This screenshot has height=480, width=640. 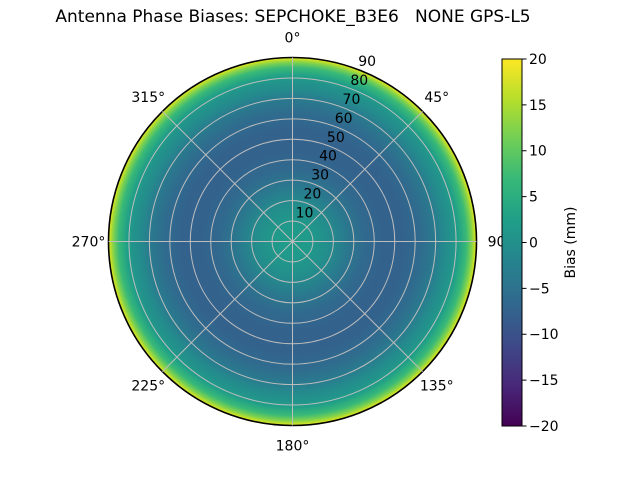 What do you see at coordinates (320, 176) in the screenshot?
I see `radial-tick-label: 30` at bounding box center [320, 176].